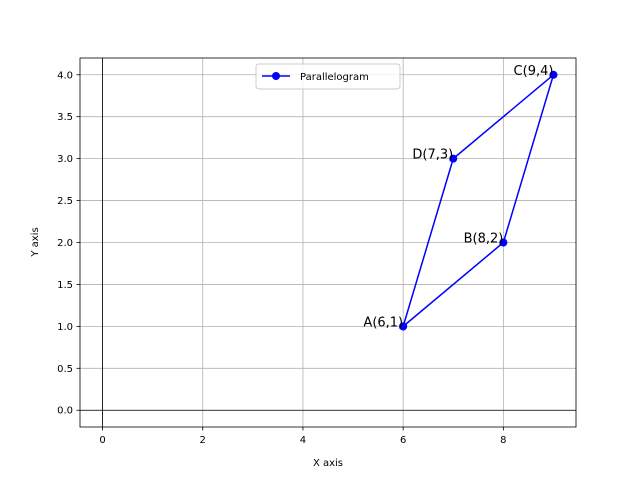 The height and width of the screenshot is (484, 640). I want to click on x-tick-label: 4, so click(303, 440).